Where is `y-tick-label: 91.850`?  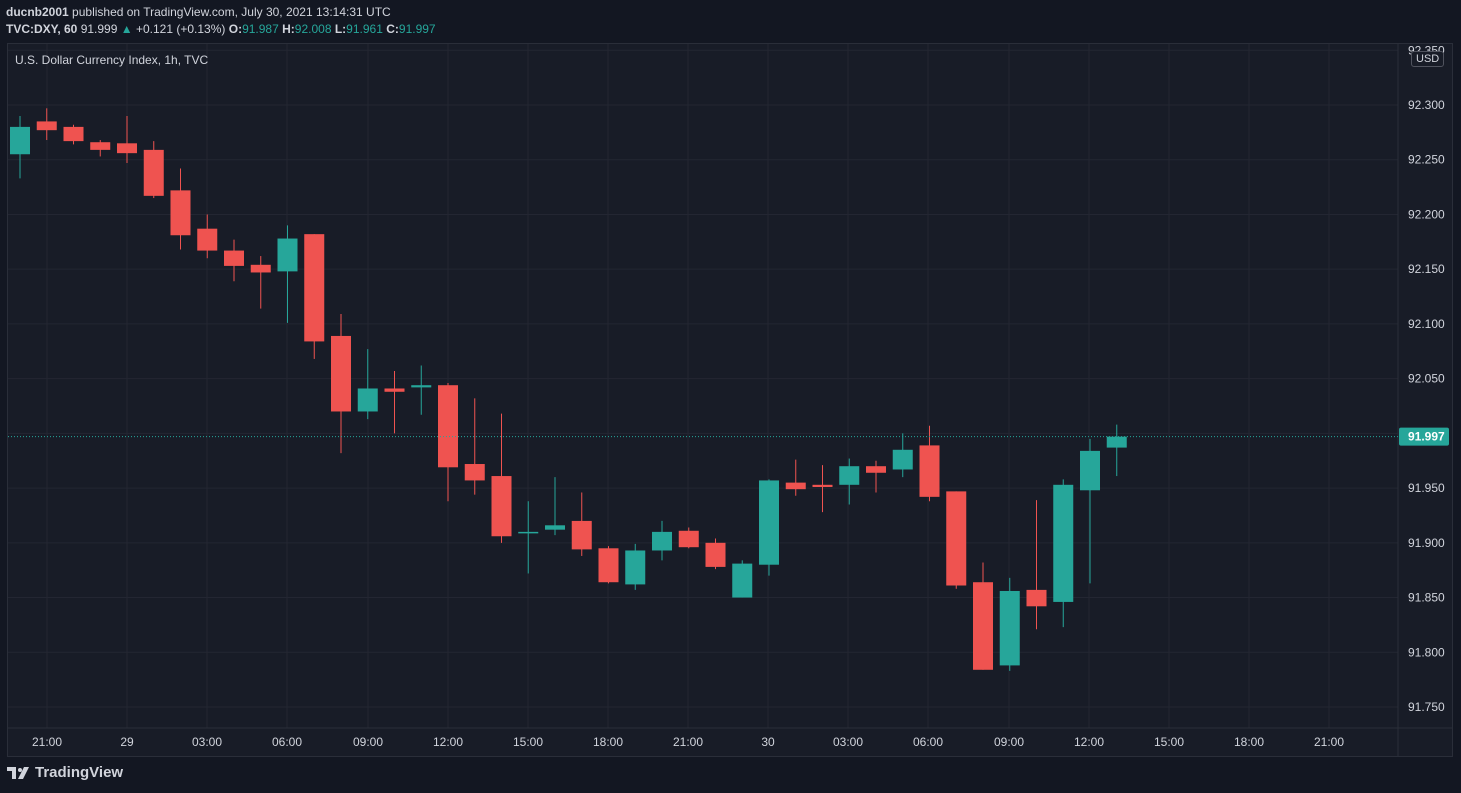 y-tick-label: 91.850 is located at coordinates (1426, 598).